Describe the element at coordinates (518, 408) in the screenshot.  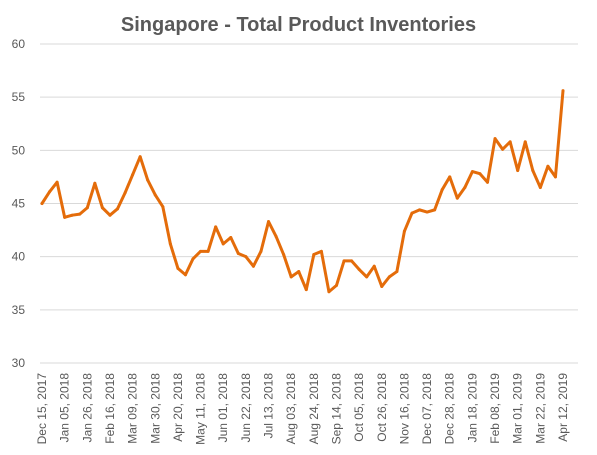
I see `x-tick-label: Mar 01, 2019` at that location.